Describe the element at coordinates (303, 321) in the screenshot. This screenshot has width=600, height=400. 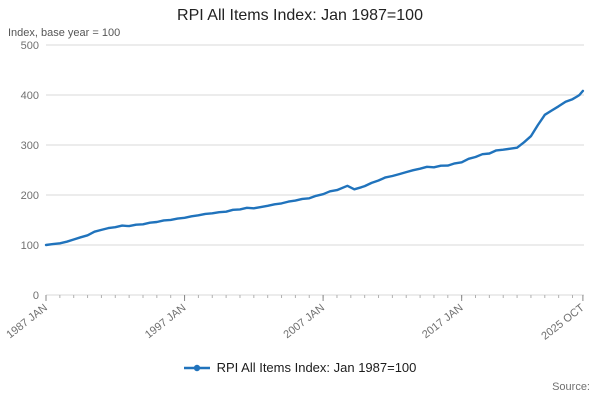
I see `svg-text: 2007 JAN` at that location.